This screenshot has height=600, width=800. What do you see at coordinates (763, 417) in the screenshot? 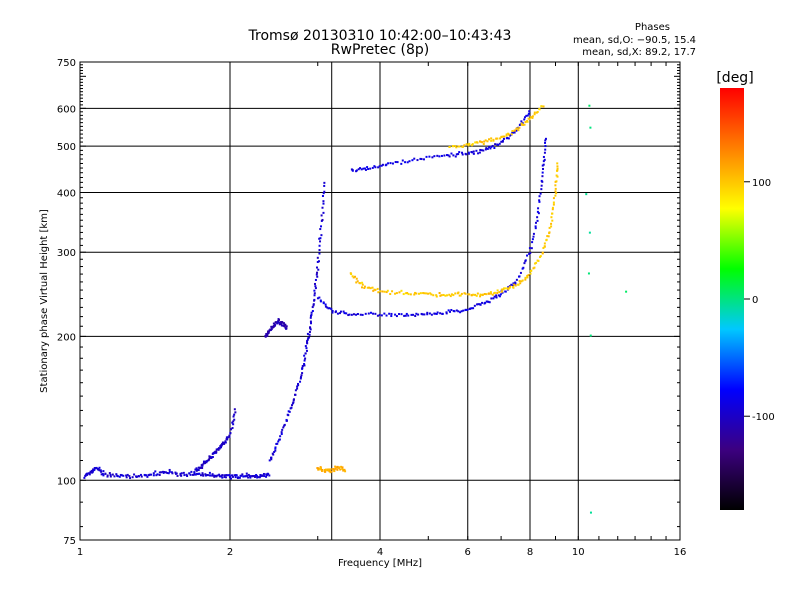
I see `colorbar-tick-label: -100` at bounding box center [763, 417].